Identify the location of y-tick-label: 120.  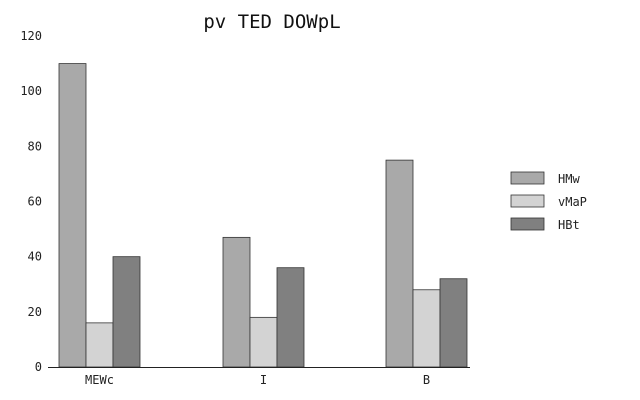
(31, 36).